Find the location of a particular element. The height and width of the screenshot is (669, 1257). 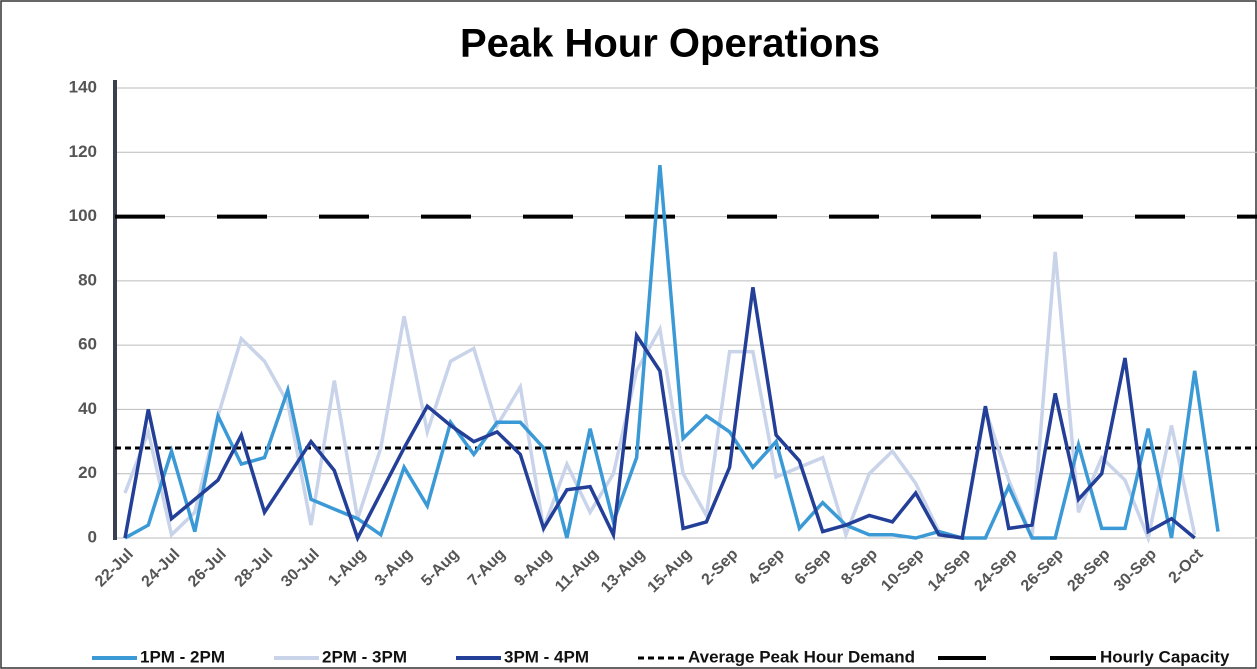

y-tick-label: 20 is located at coordinates (87, 472).